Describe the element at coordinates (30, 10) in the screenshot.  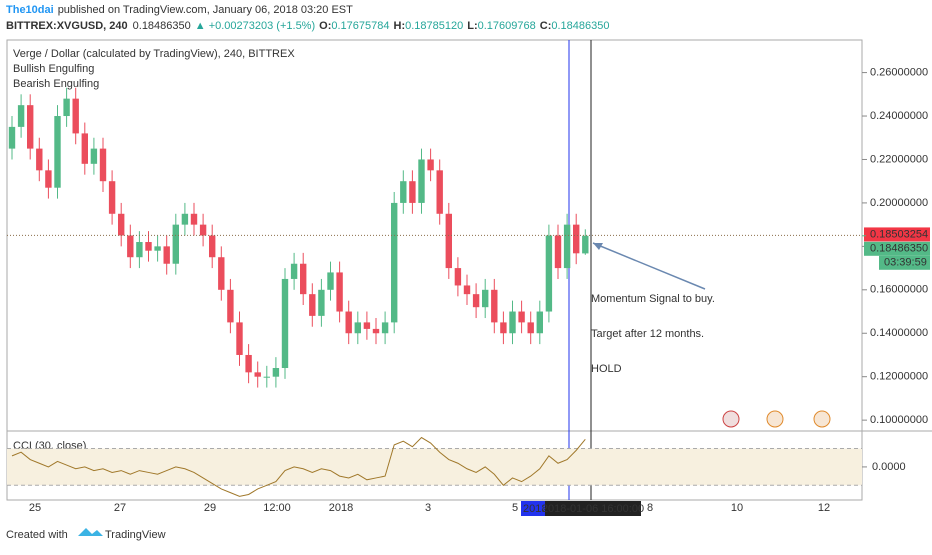
I see `author: The10dai` at that location.